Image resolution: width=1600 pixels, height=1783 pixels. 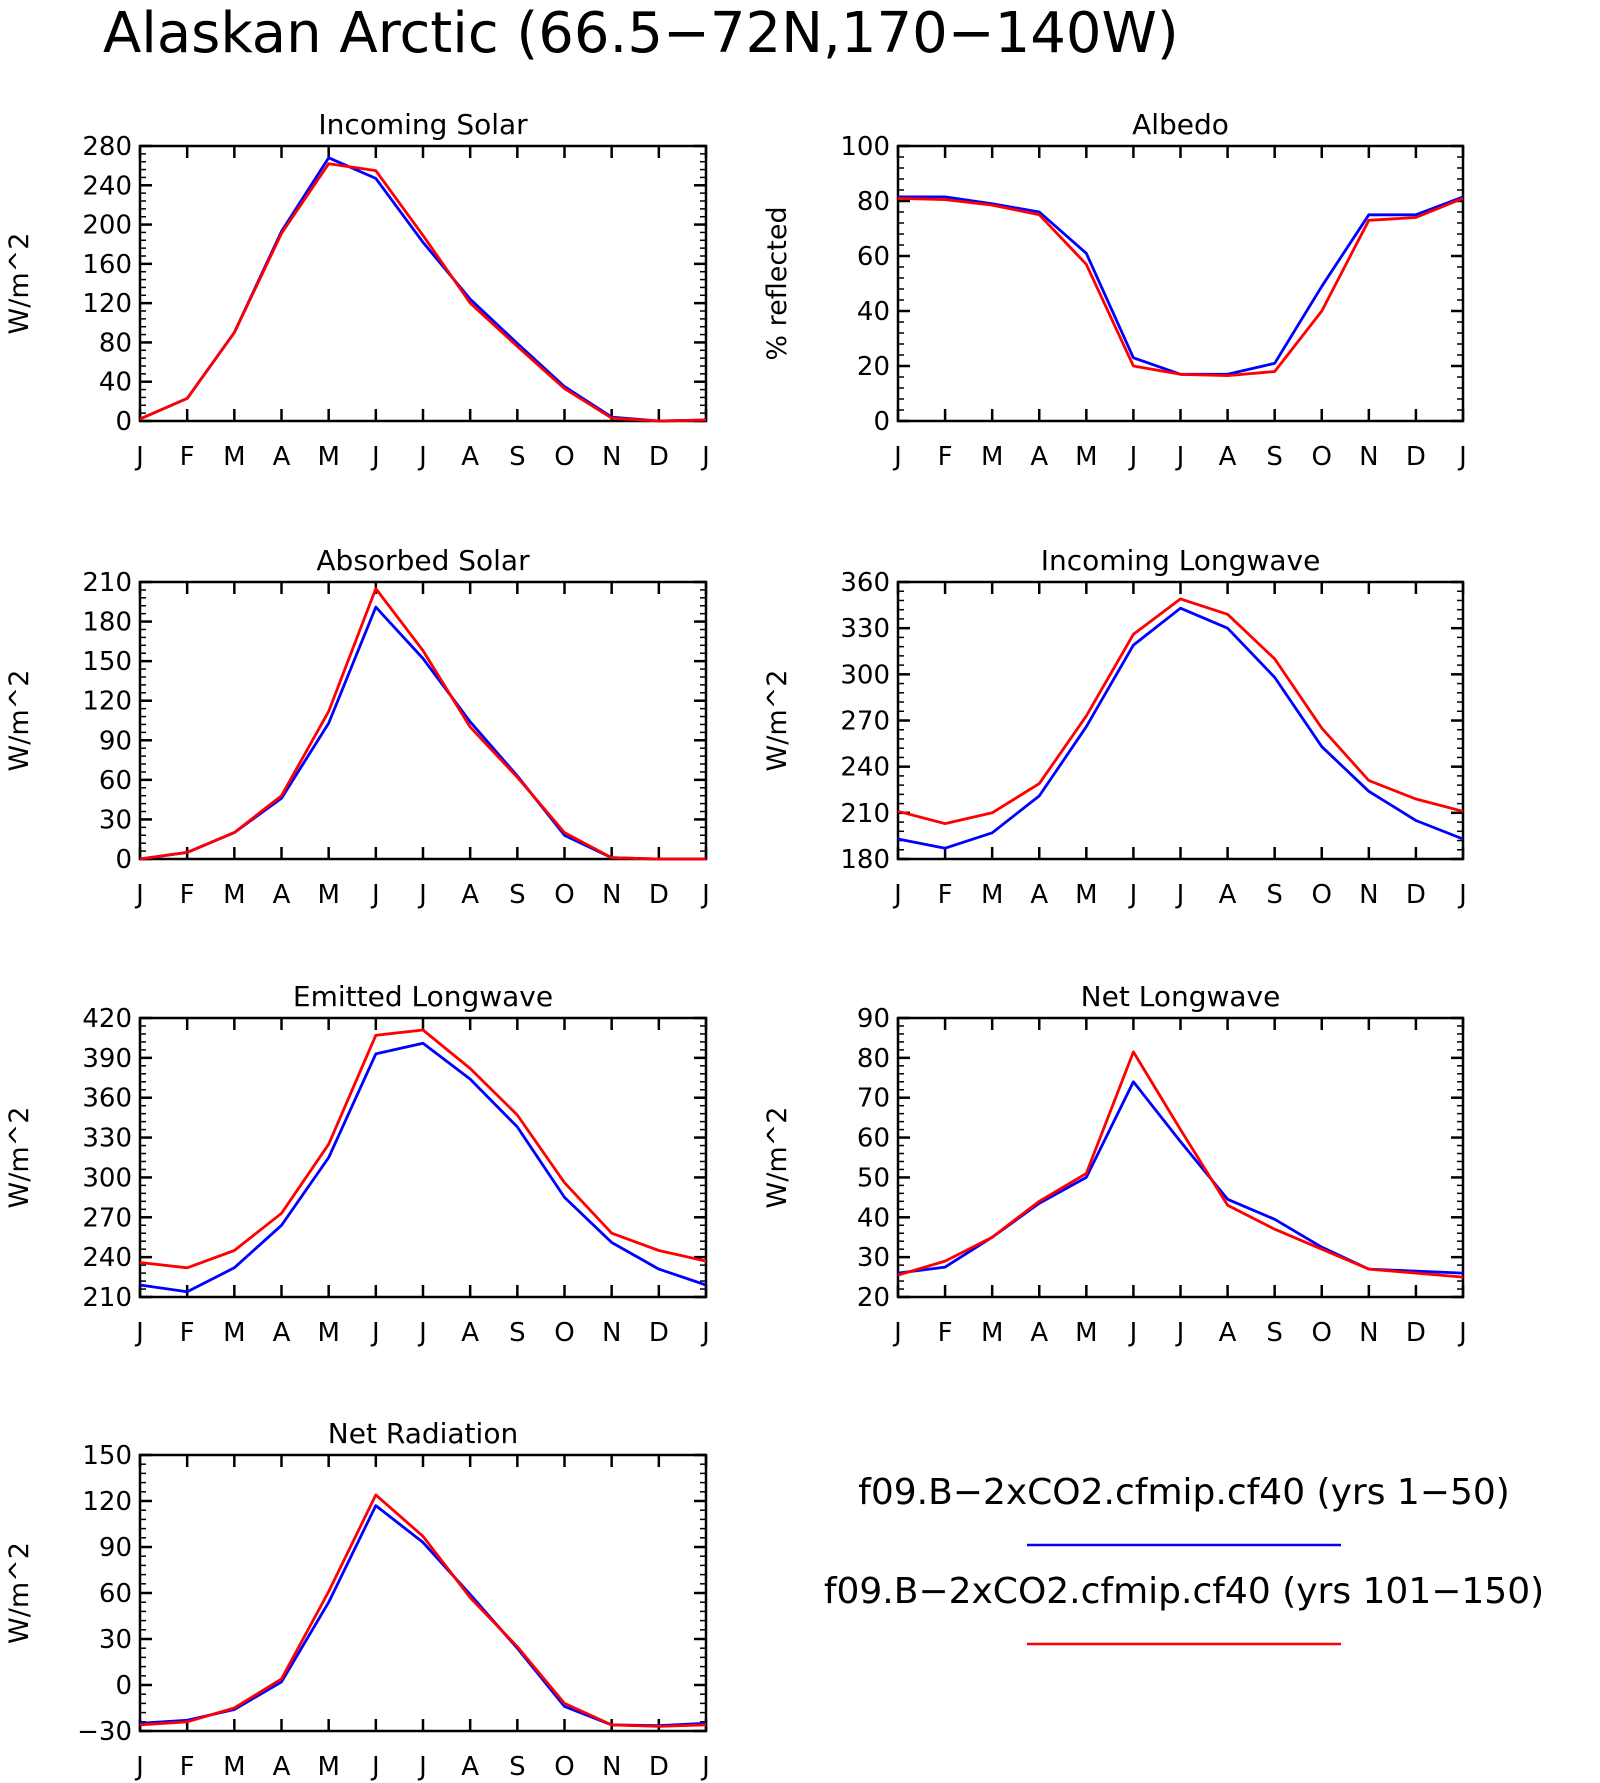 What do you see at coordinates (107, 1258) in the screenshot?
I see `y-tick-label: 240` at bounding box center [107, 1258].